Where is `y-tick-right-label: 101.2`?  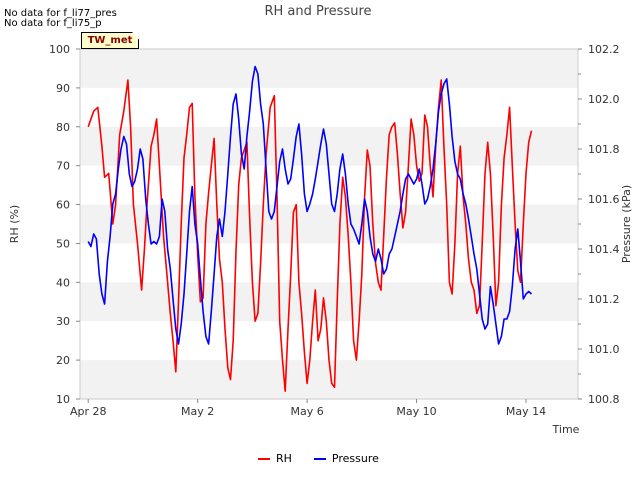 y-tick-right-label: 101.2 is located at coordinates (604, 299).